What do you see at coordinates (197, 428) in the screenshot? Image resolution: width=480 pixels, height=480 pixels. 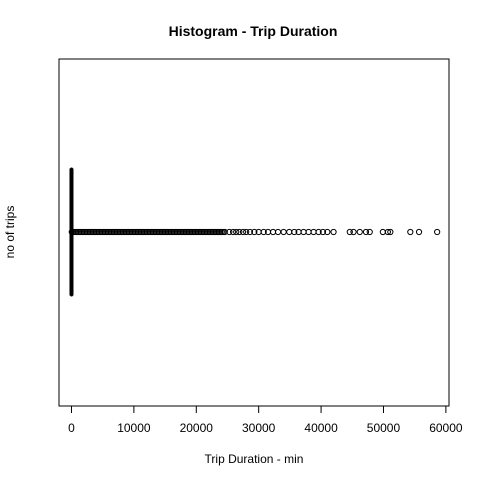 I see `x-tick-label-2: 20000` at bounding box center [197, 428].